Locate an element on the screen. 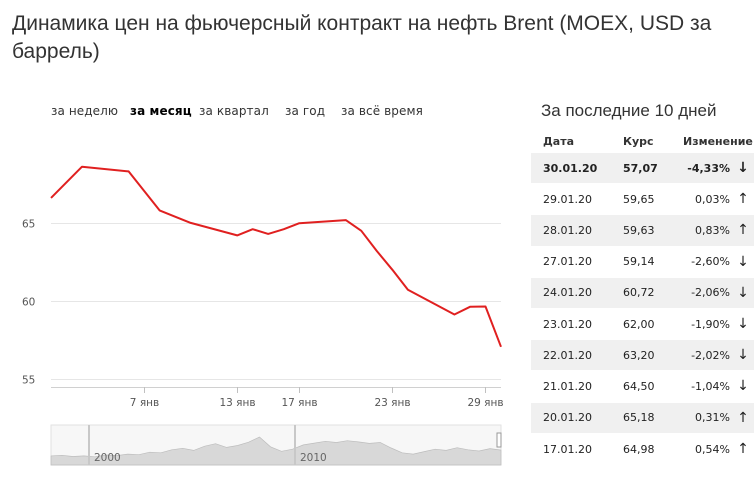 The height and width of the screenshot is (478, 754). y-tick-label: 65 is located at coordinates (28, 225).